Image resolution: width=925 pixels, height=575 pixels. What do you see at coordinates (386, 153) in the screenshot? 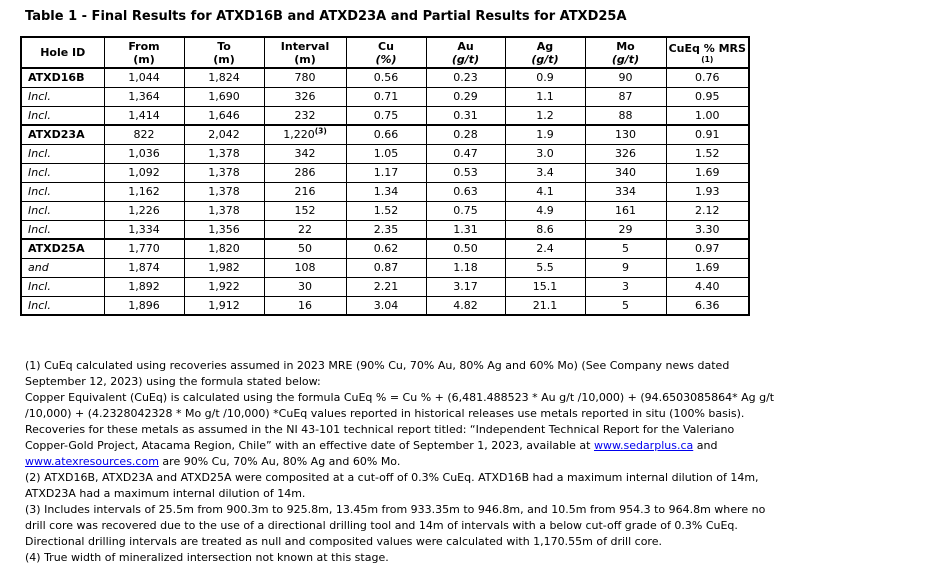
I see `value-text: 1.05` at bounding box center [386, 153].